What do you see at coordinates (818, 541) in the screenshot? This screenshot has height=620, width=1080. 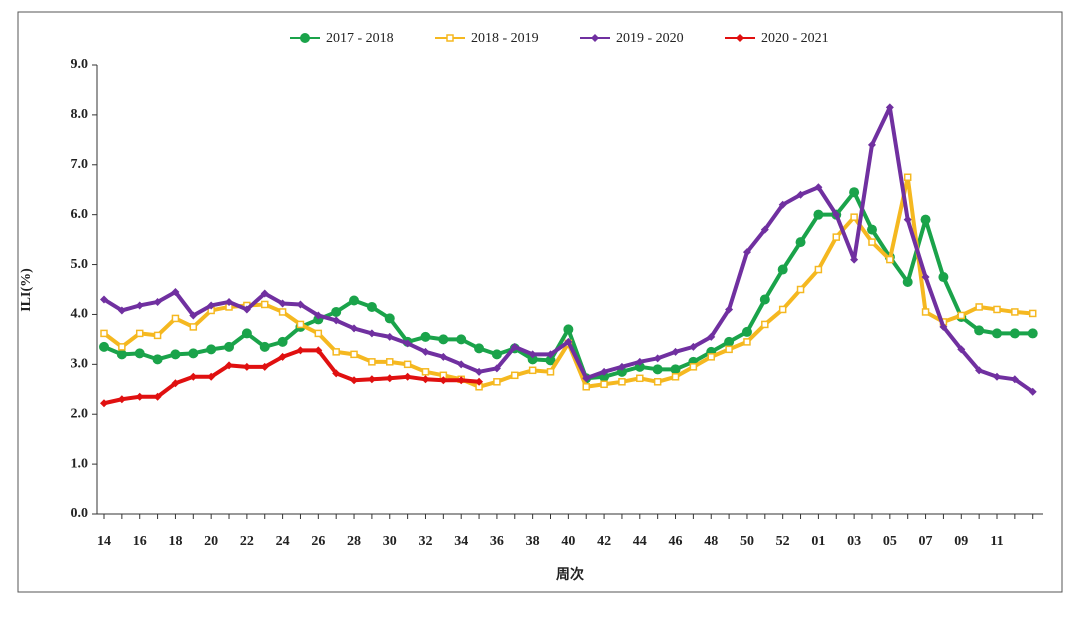 I see `x-tick-label: 01` at bounding box center [818, 541].